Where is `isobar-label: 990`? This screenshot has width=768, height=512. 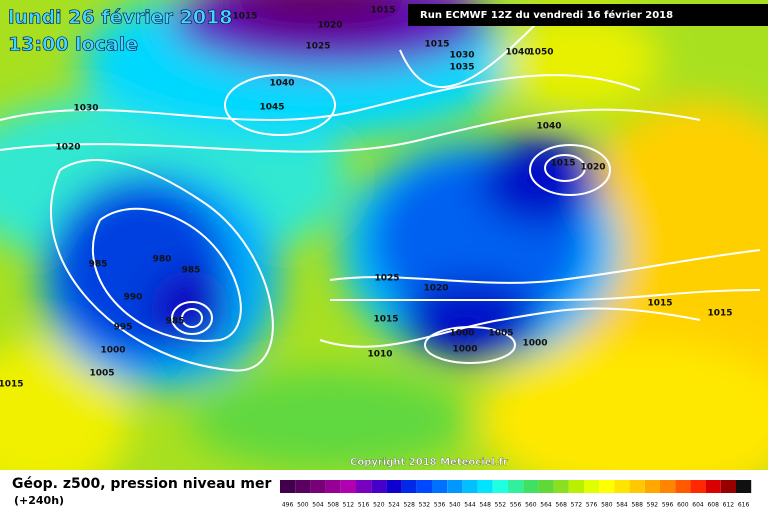
isobar-label: 990 is located at coordinates (133, 298).